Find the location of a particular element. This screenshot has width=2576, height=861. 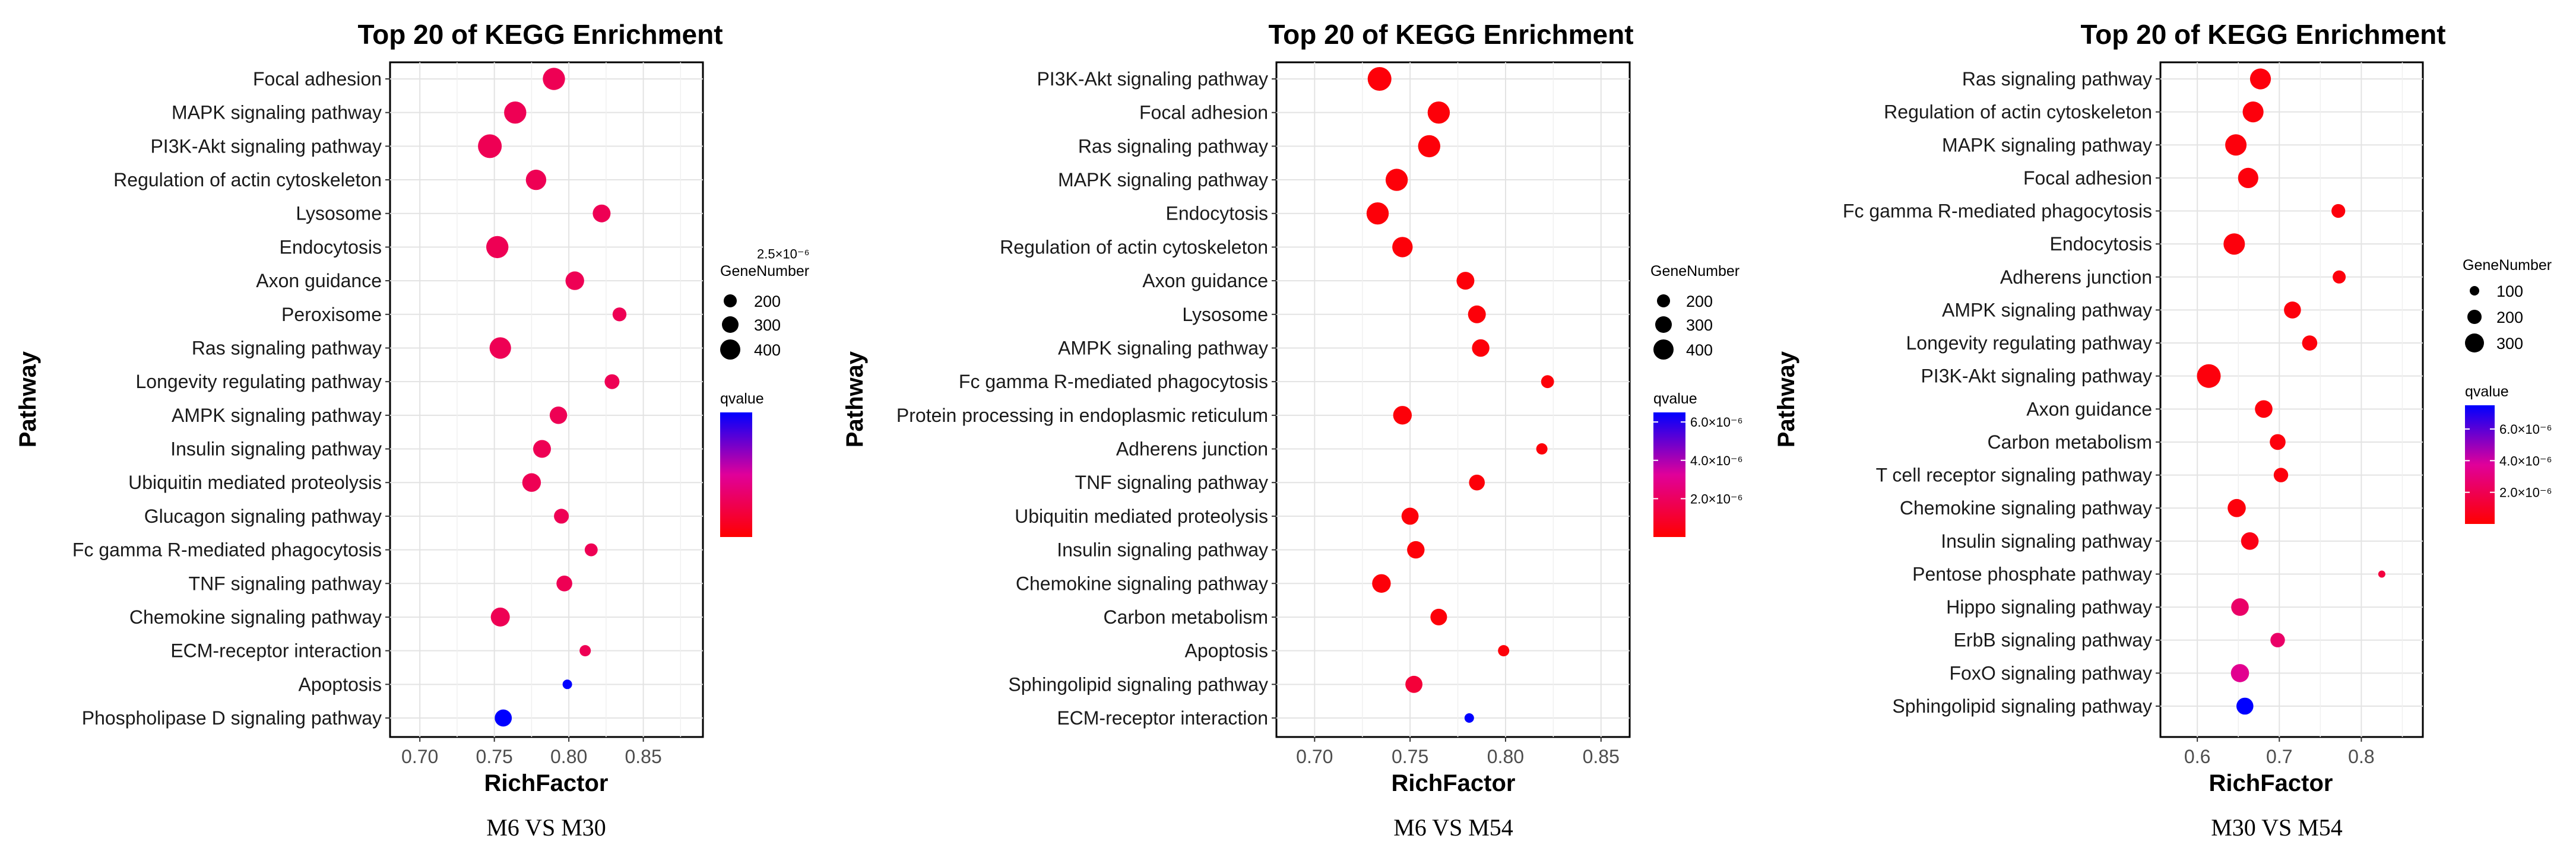

panel-1-points is located at coordinates (552, 397).